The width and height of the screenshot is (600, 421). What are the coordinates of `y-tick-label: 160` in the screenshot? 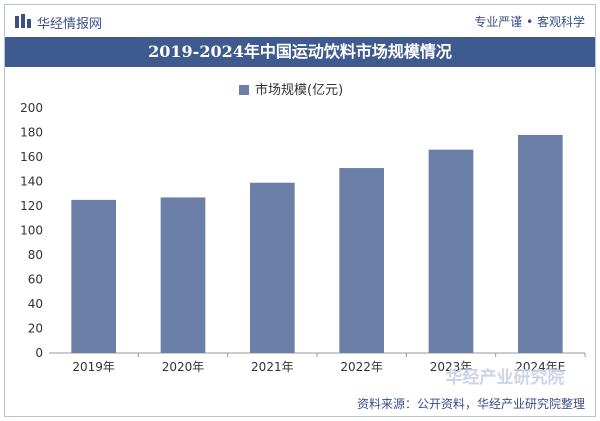 It's located at (31, 157).